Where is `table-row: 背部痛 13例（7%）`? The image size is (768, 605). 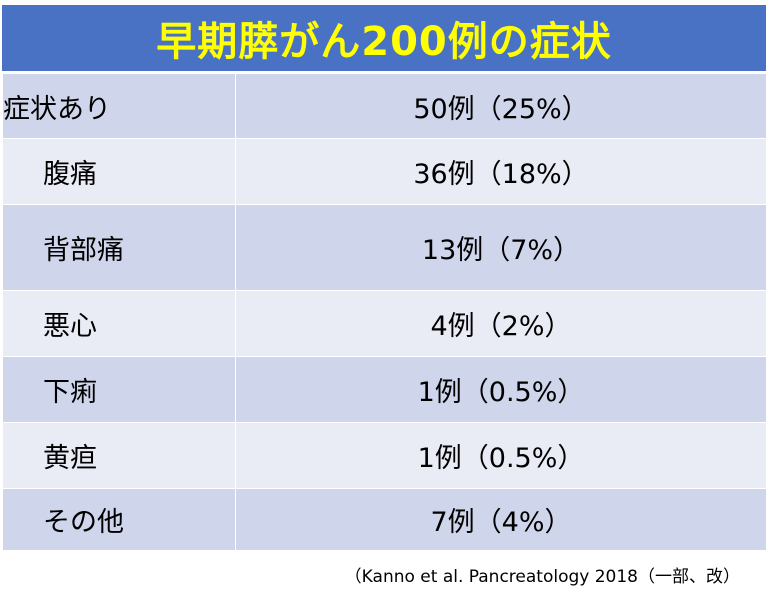
table-row: 背部痛 13例（7%） is located at coordinates (384, 247).